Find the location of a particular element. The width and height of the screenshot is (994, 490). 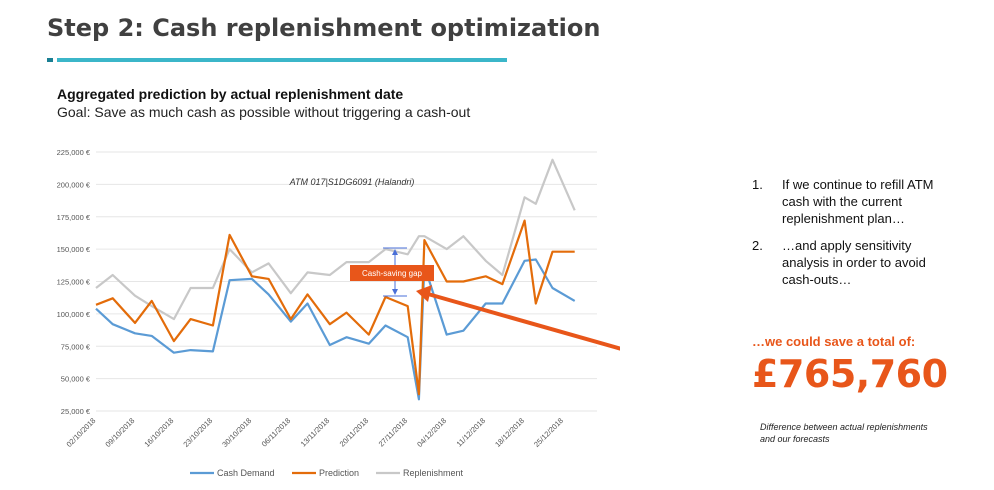

page-title: Step 2: Cash replenishment optimization is located at coordinates (324, 28).